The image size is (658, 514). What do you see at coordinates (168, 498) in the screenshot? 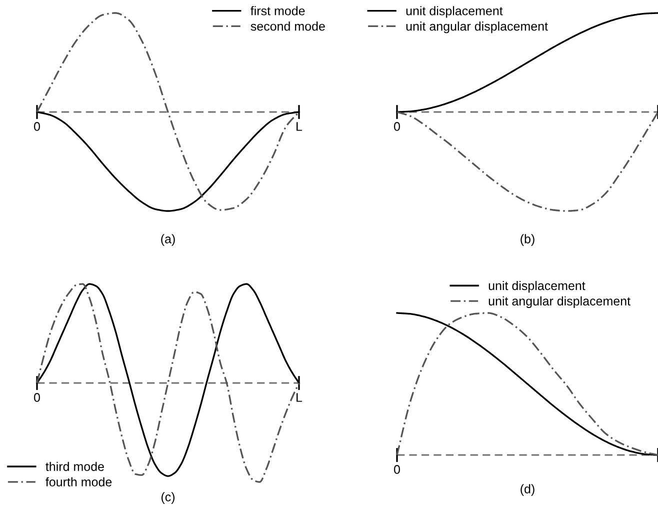
I see `x-axis-title: (c)` at bounding box center [168, 498].